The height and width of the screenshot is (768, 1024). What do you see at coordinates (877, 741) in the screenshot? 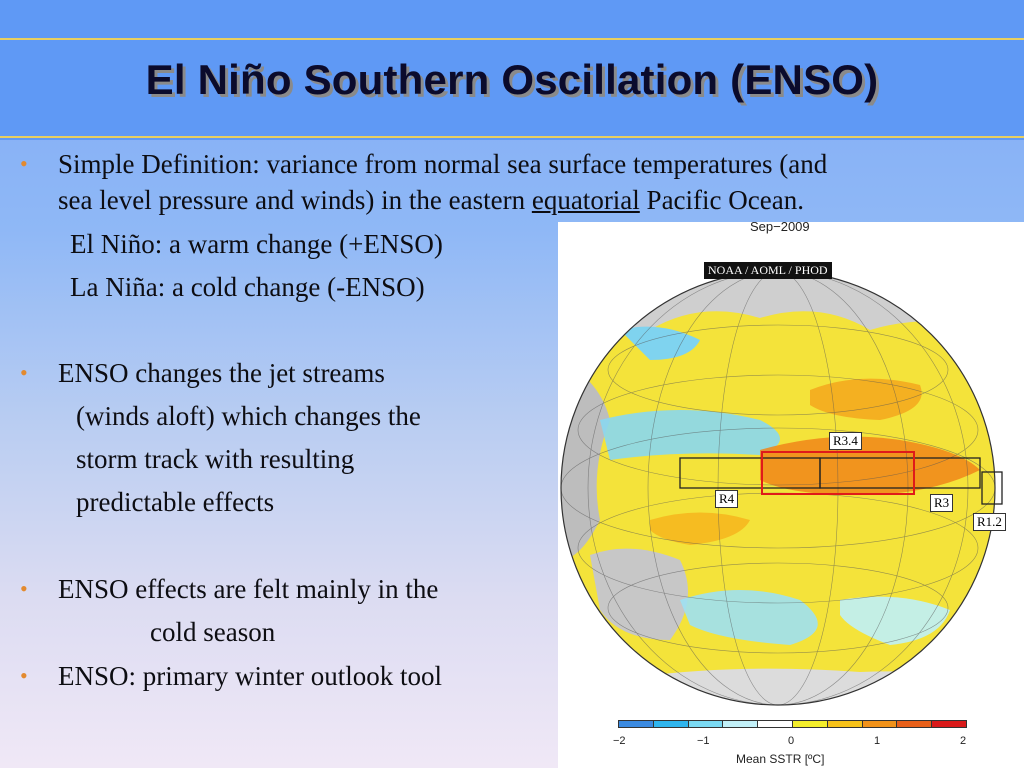
I see `colorbar-tick: 1` at bounding box center [877, 741].